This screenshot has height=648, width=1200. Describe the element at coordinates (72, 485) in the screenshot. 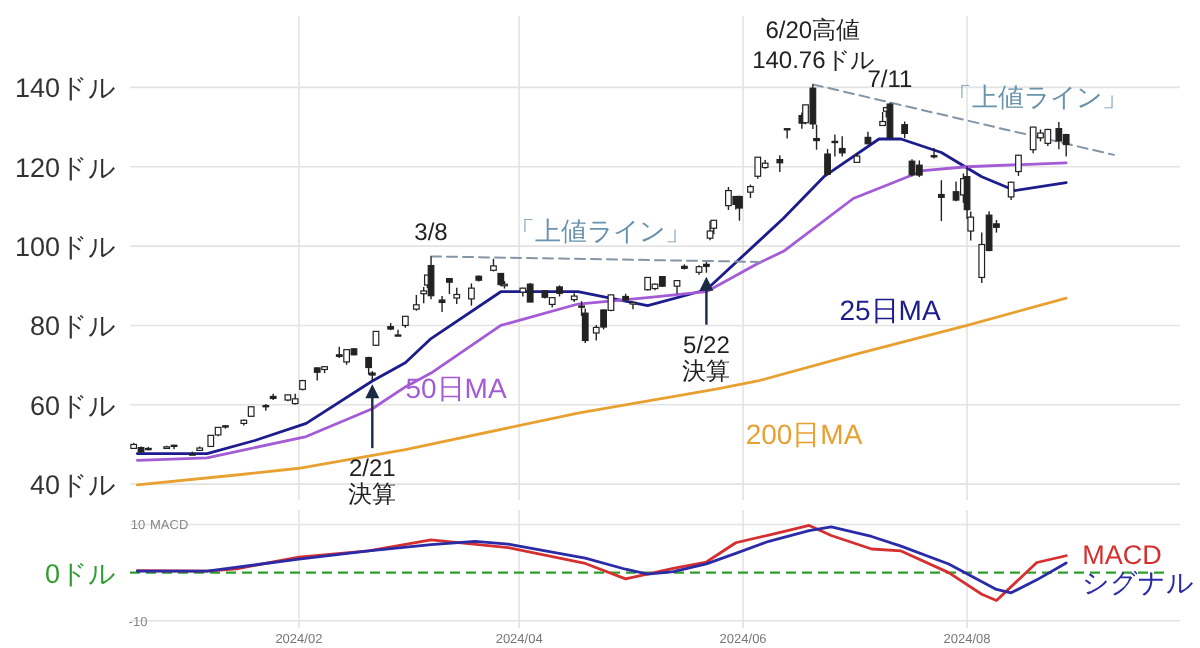

I see `y-tick-label: 40ドル` at that location.